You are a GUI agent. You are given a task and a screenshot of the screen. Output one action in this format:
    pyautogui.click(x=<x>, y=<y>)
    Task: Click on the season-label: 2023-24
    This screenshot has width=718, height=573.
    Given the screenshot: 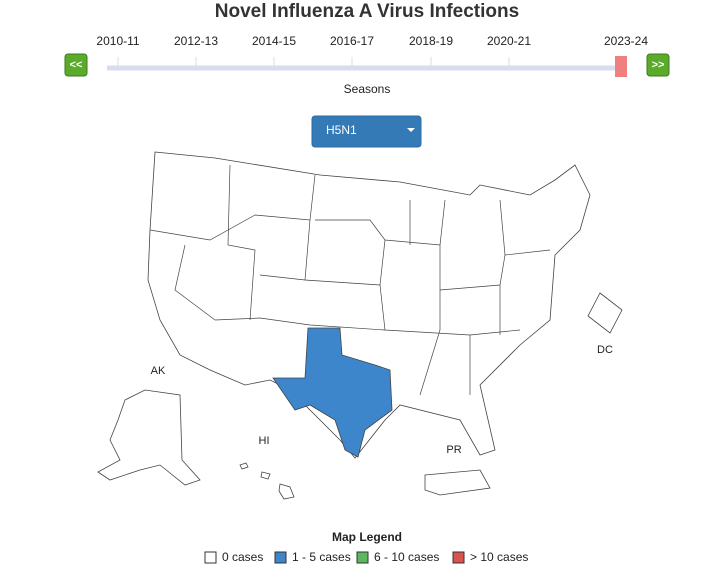 What is the action you would take?
    pyautogui.click(x=626, y=41)
    